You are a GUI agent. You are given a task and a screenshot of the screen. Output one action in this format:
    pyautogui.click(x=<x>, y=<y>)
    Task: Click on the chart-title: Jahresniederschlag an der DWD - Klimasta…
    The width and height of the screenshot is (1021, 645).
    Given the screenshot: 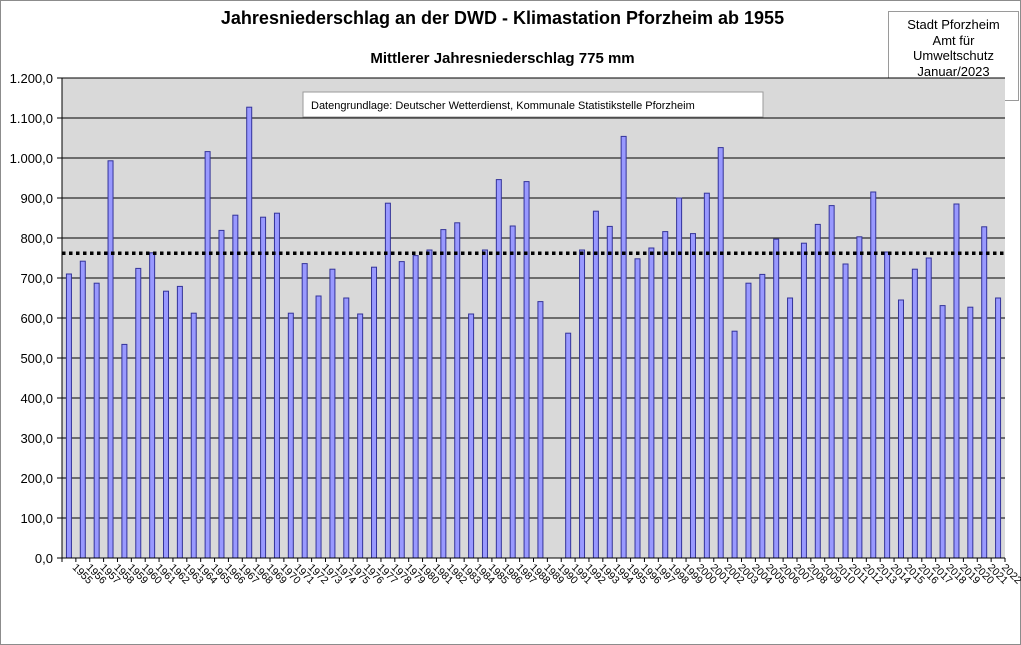 What is the action you would take?
    pyautogui.click(x=502, y=18)
    